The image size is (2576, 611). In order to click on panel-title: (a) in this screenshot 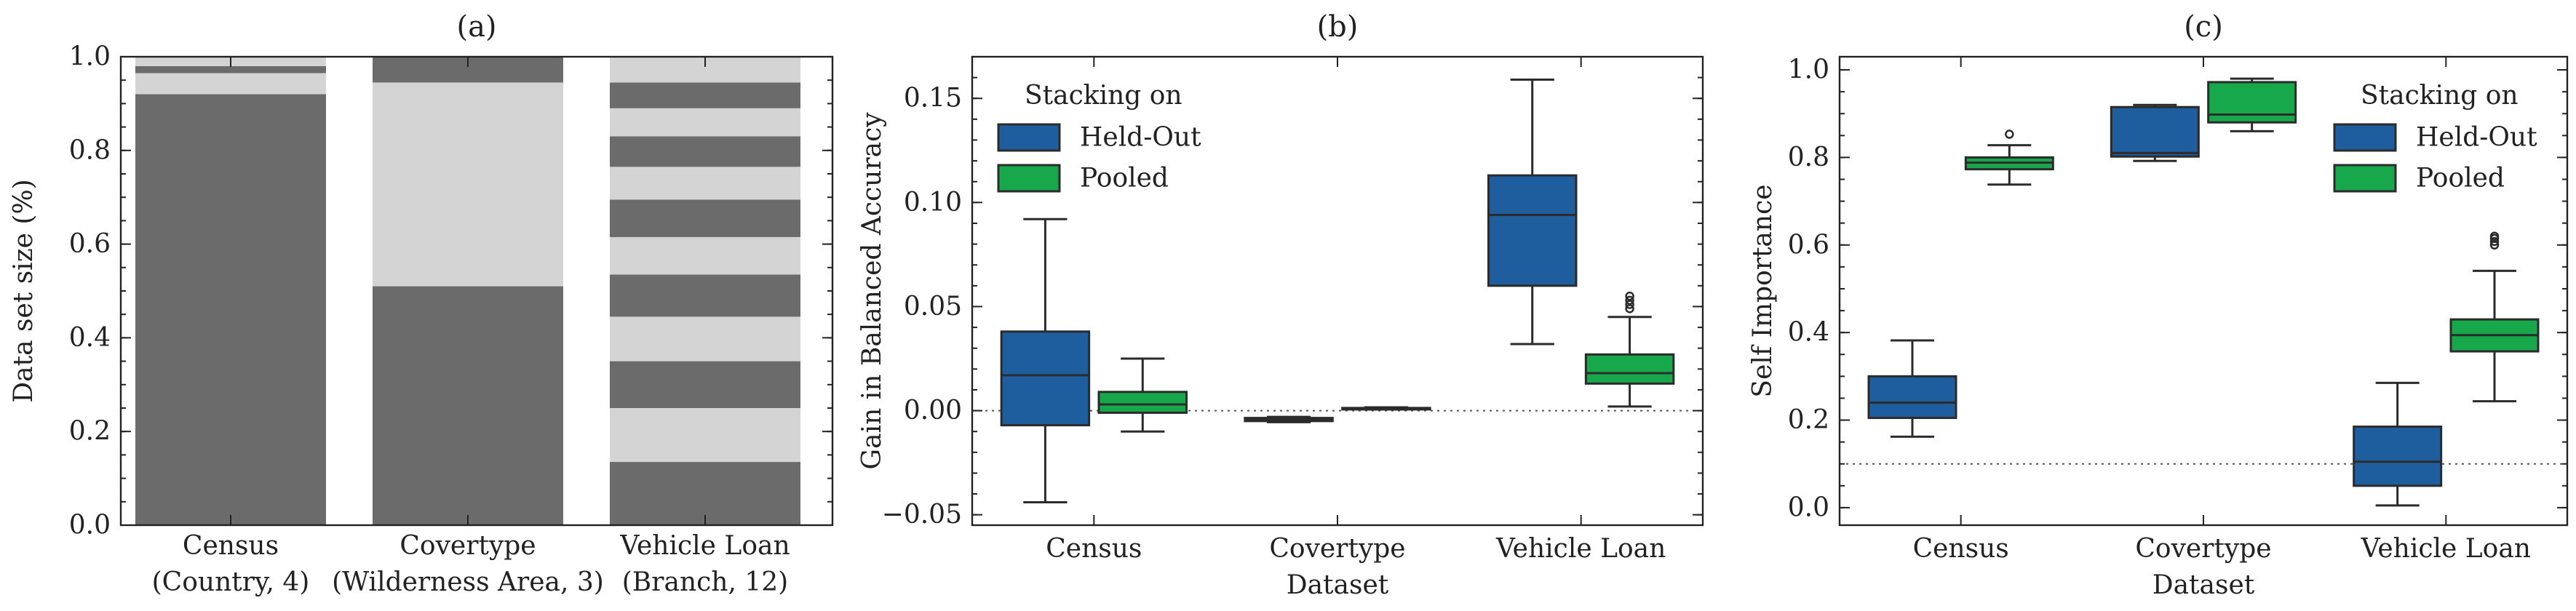, I will do `click(476, 27)`.